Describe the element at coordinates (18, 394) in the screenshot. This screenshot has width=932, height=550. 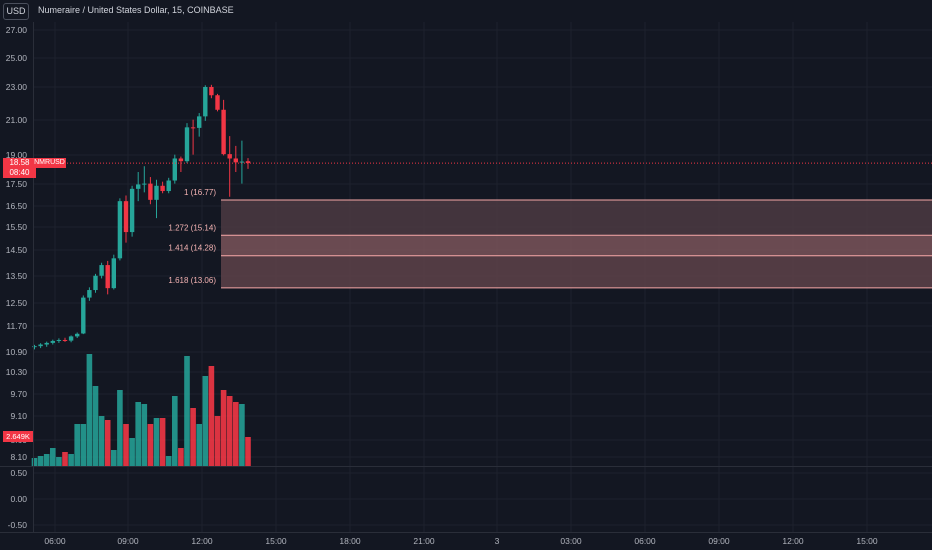
I see `price-tick-label: 9.70` at that location.